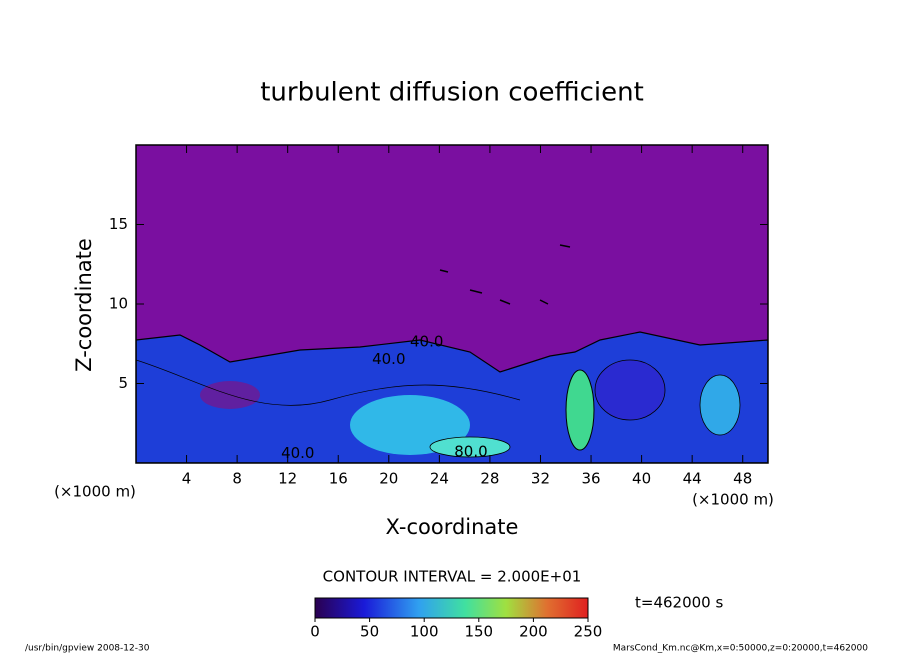 The height and width of the screenshot is (654, 904). What do you see at coordinates (452, 577) in the screenshot?
I see `contour-interval: CONTOUR INTERVAL = 2.000E+01` at bounding box center [452, 577].